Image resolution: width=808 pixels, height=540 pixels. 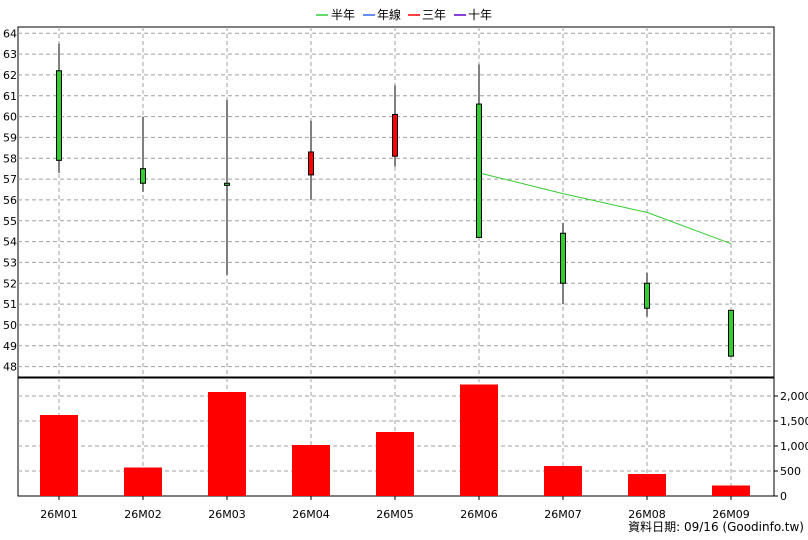 What do you see at coordinates (10, 367) in the screenshot?
I see `price-tick-label: 48` at bounding box center [10, 367].